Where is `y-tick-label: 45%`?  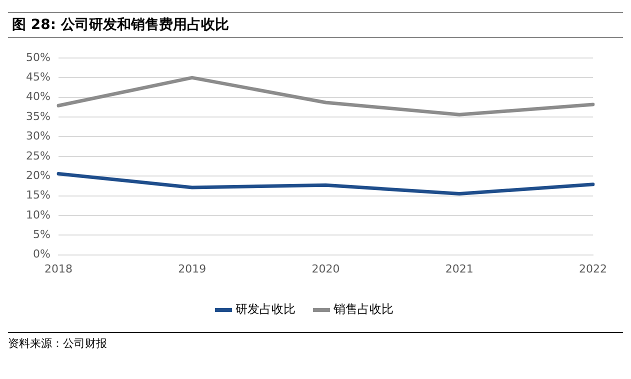
y-tick-label: 45% is located at coordinates (38, 77).